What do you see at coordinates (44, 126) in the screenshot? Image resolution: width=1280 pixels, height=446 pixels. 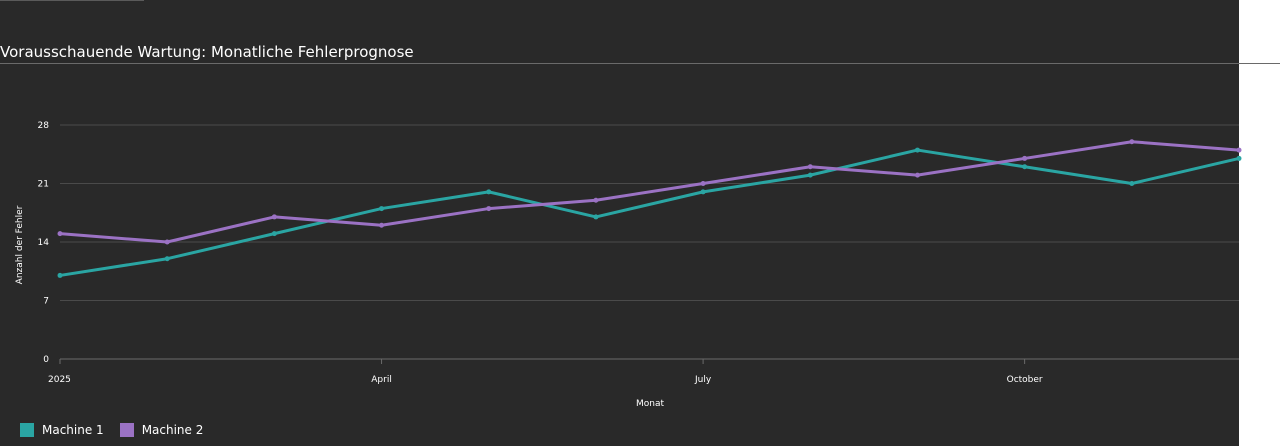 I see `y-tick-label: 28` at bounding box center [44, 126].